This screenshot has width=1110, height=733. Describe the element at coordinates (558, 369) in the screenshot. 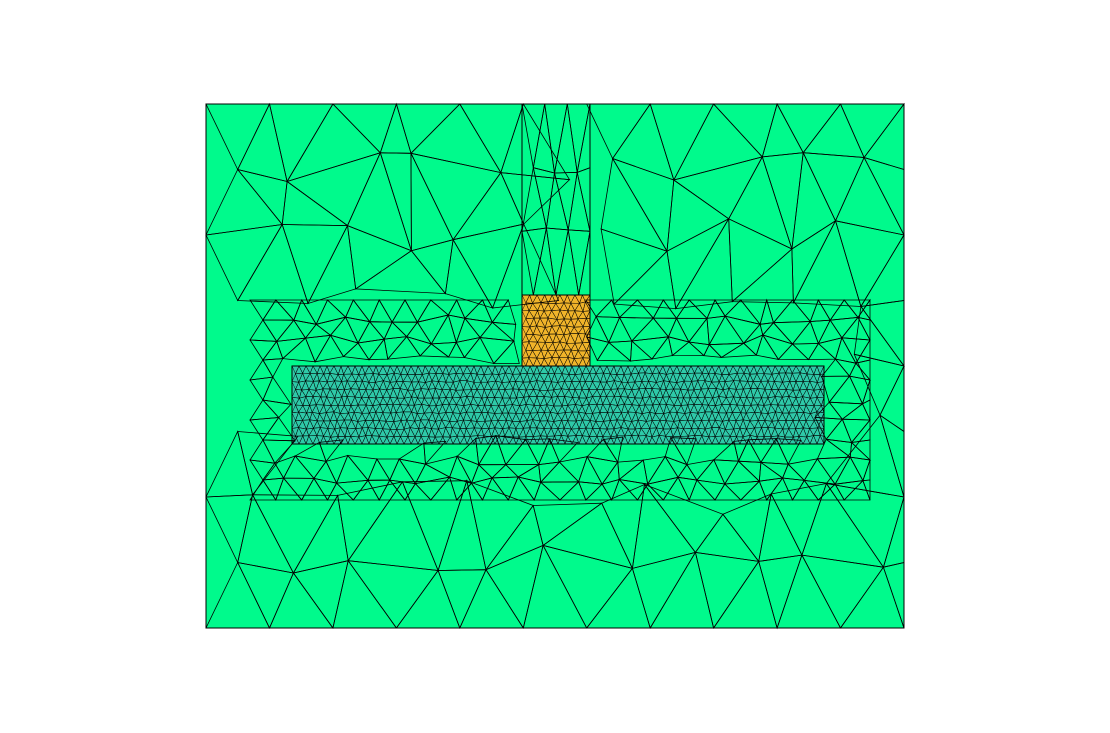

I see `fine-mesh-edges` at that location.